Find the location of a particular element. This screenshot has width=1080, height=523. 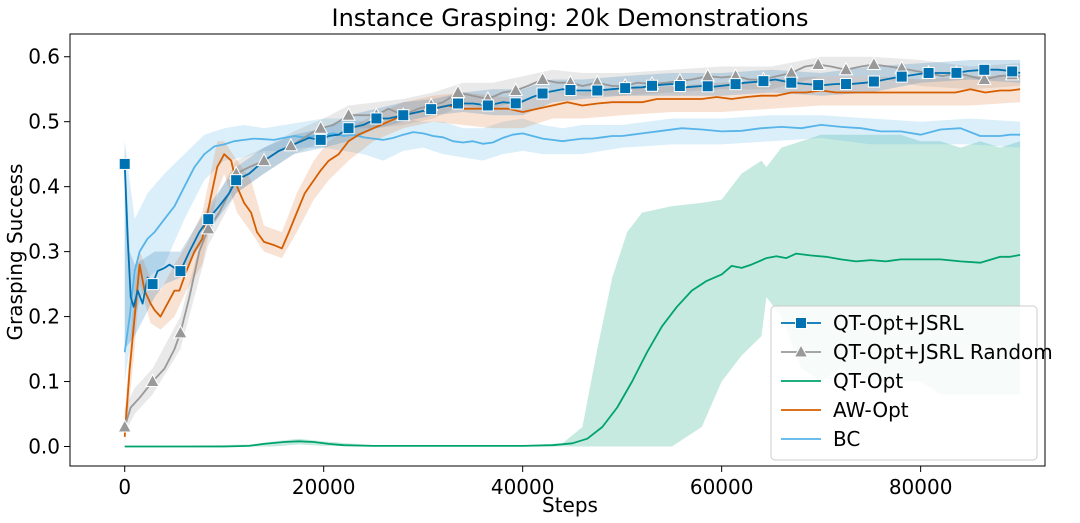

legend-entry: QT-Opt+JSRL is located at coordinates (872, 323).